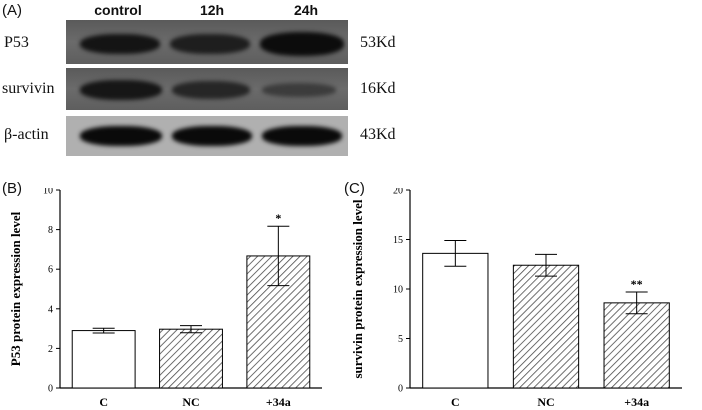 This screenshot has height=410, width=702. I want to click on y-tick-label: 8, so click(50, 230).